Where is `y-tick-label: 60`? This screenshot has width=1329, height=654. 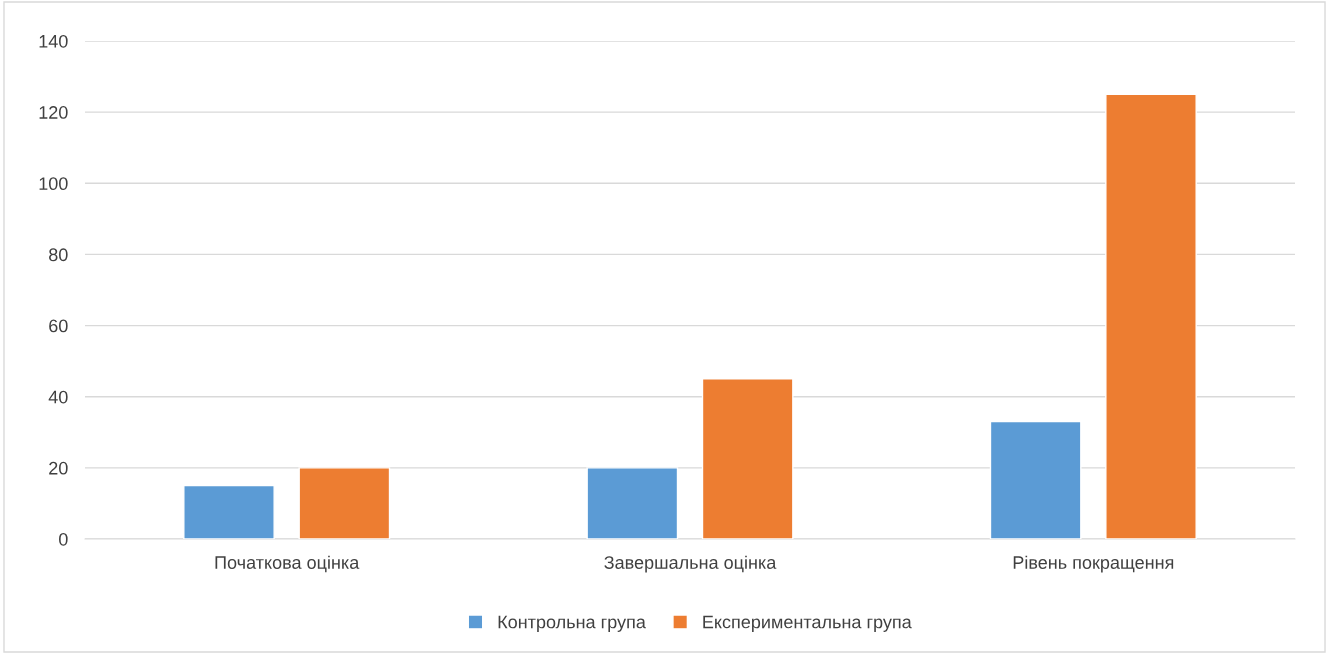 y-tick-label: 60 is located at coordinates (58, 326).